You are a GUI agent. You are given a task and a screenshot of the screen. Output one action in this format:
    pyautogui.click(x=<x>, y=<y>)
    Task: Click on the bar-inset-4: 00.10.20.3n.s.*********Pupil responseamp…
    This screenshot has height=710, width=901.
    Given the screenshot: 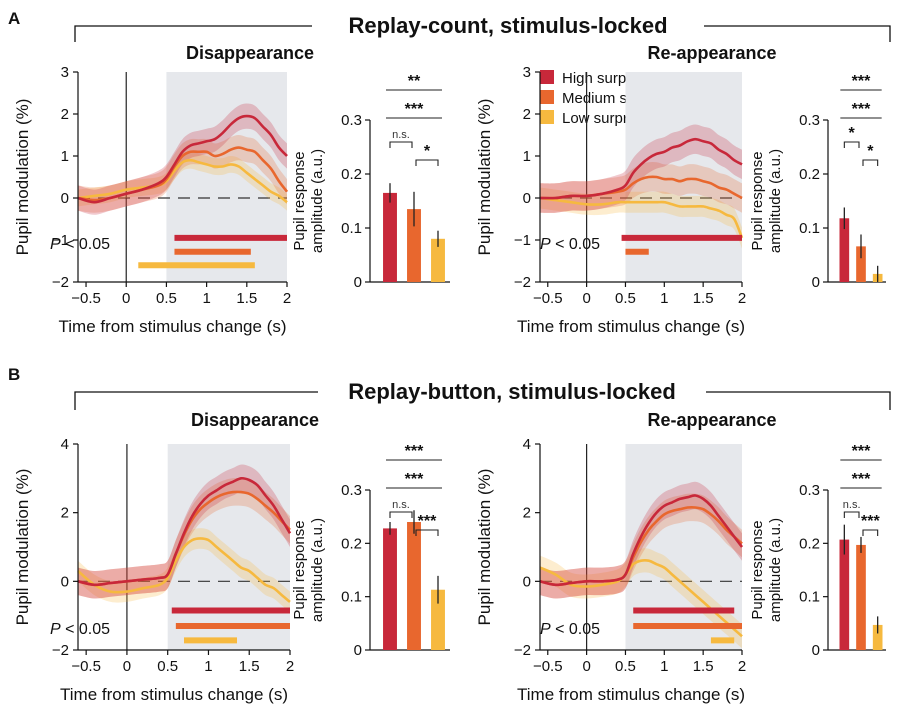 What is the action you would take?
    pyautogui.click(x=817, y=551)
    